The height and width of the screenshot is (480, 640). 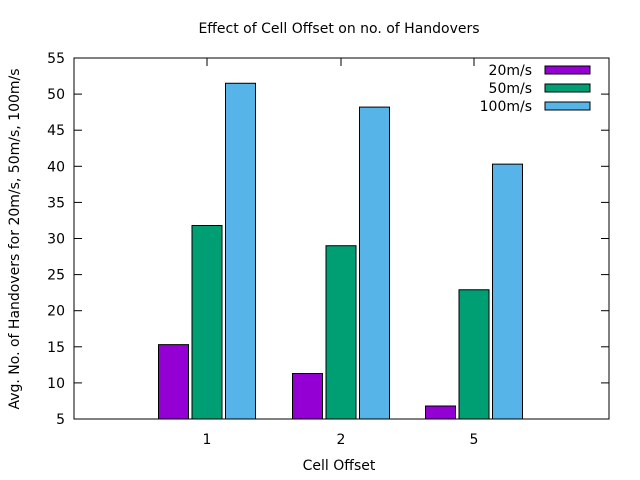 I want to click on x-tick-label: 5, so click(x=474, y=440).